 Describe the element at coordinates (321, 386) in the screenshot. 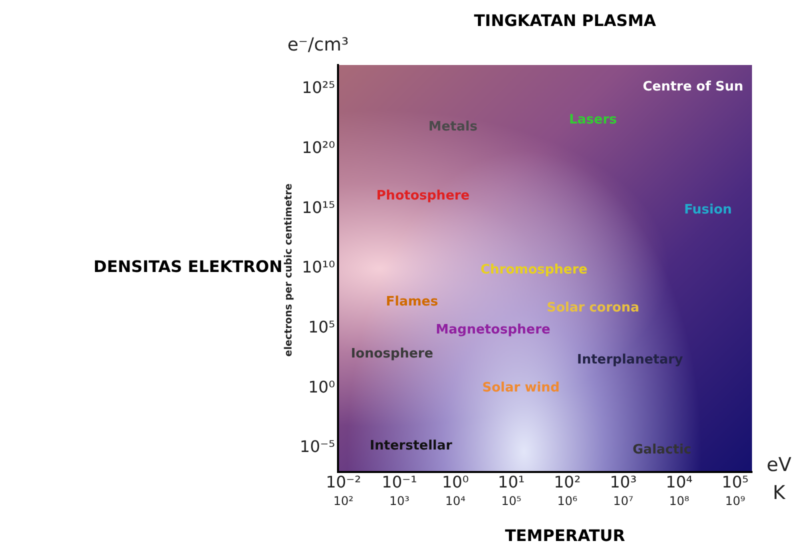

I see `y-tick-label: 10⁰` at that location.